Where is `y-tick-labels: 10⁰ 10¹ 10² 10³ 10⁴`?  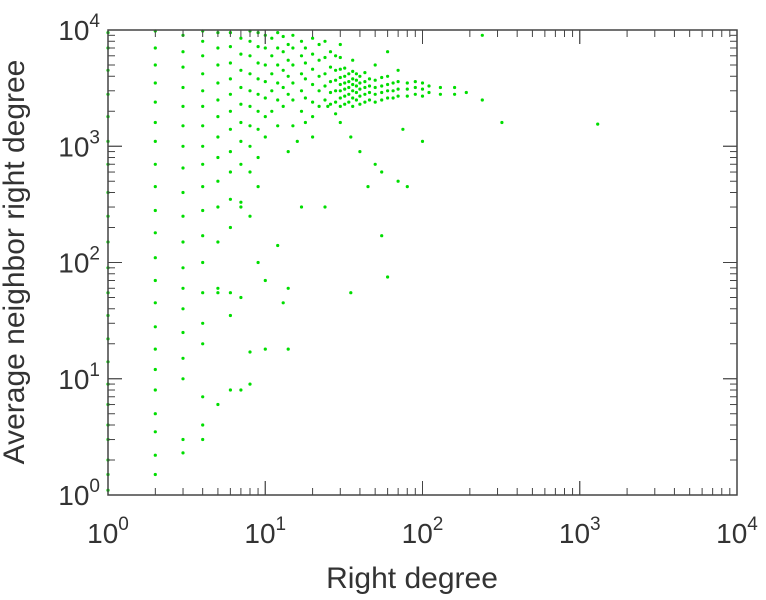 y-tick-labels: 10⁰ 10¹ 10² 10³ 10⁴ is located at coordinates (79, 261).